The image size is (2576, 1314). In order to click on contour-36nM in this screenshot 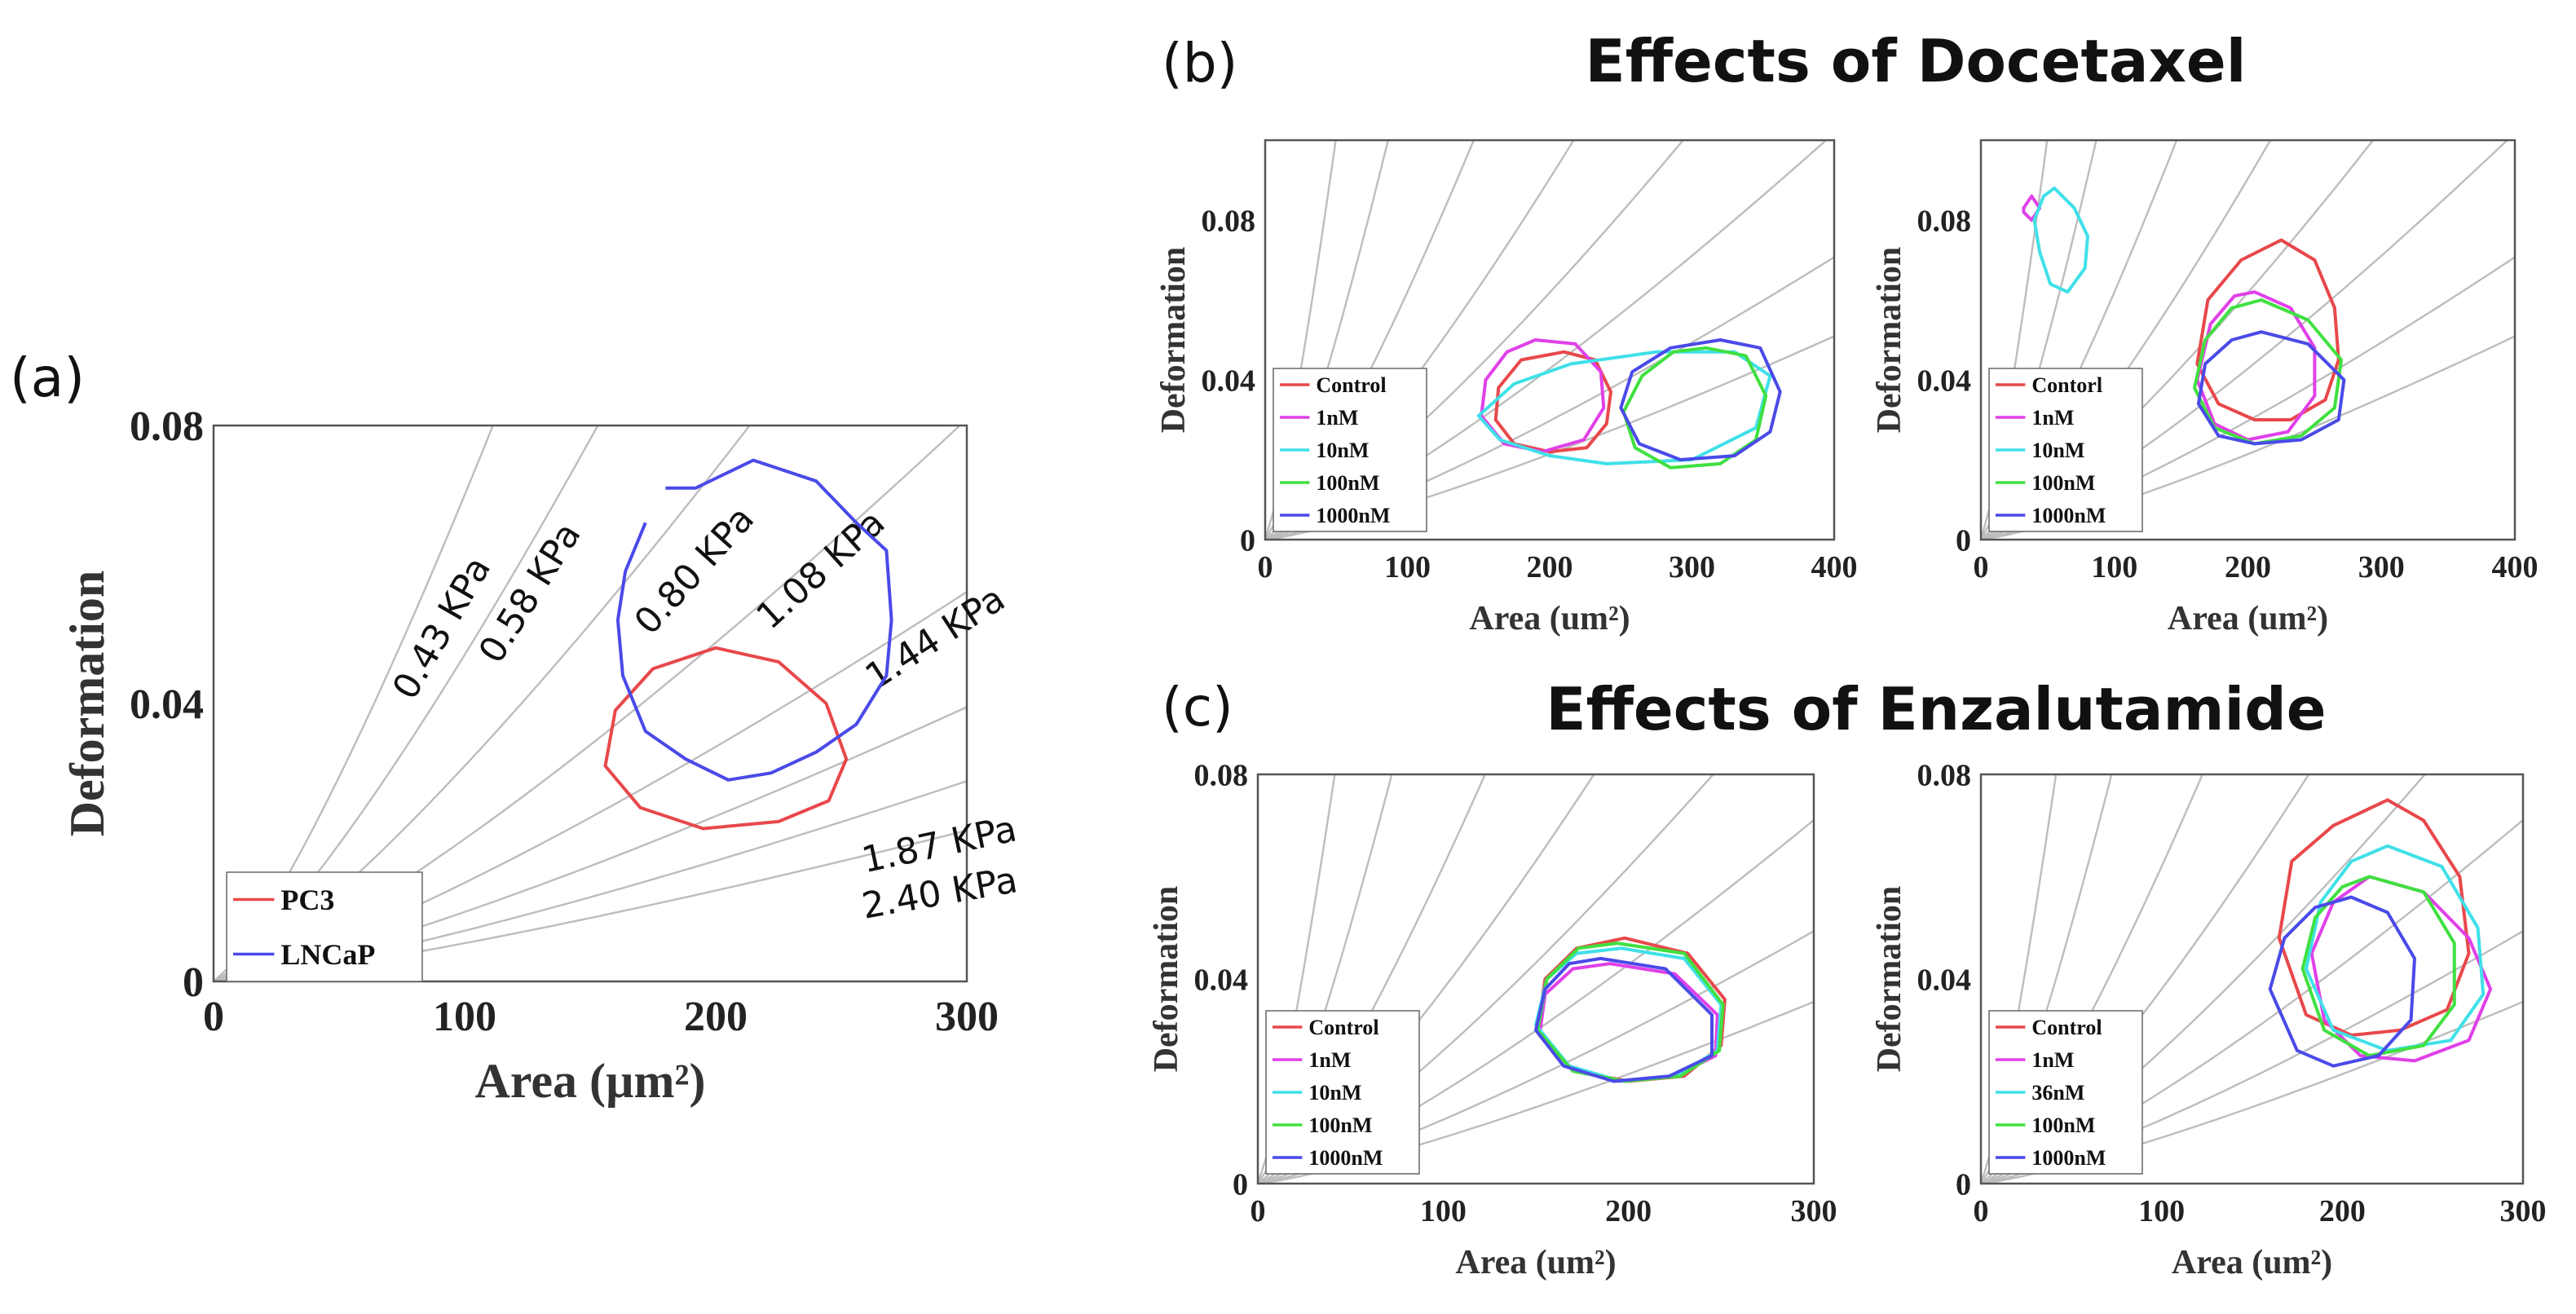, I will do `click(2395, 948)`.